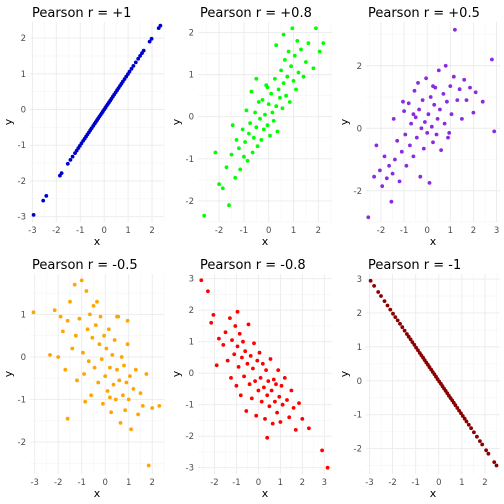 This screenshot has height=504, width=504. I want to click on y-tick-label: 3, so click(191, 280).